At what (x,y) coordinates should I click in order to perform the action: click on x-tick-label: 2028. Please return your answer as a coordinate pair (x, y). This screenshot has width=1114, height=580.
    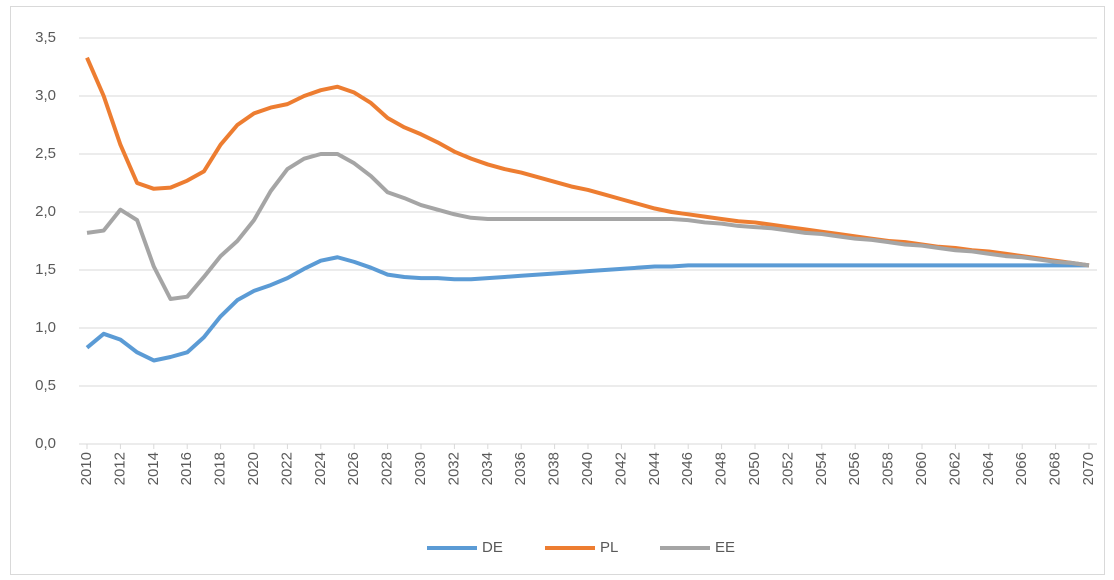
    Looking at the image, I should click on (387, 468).